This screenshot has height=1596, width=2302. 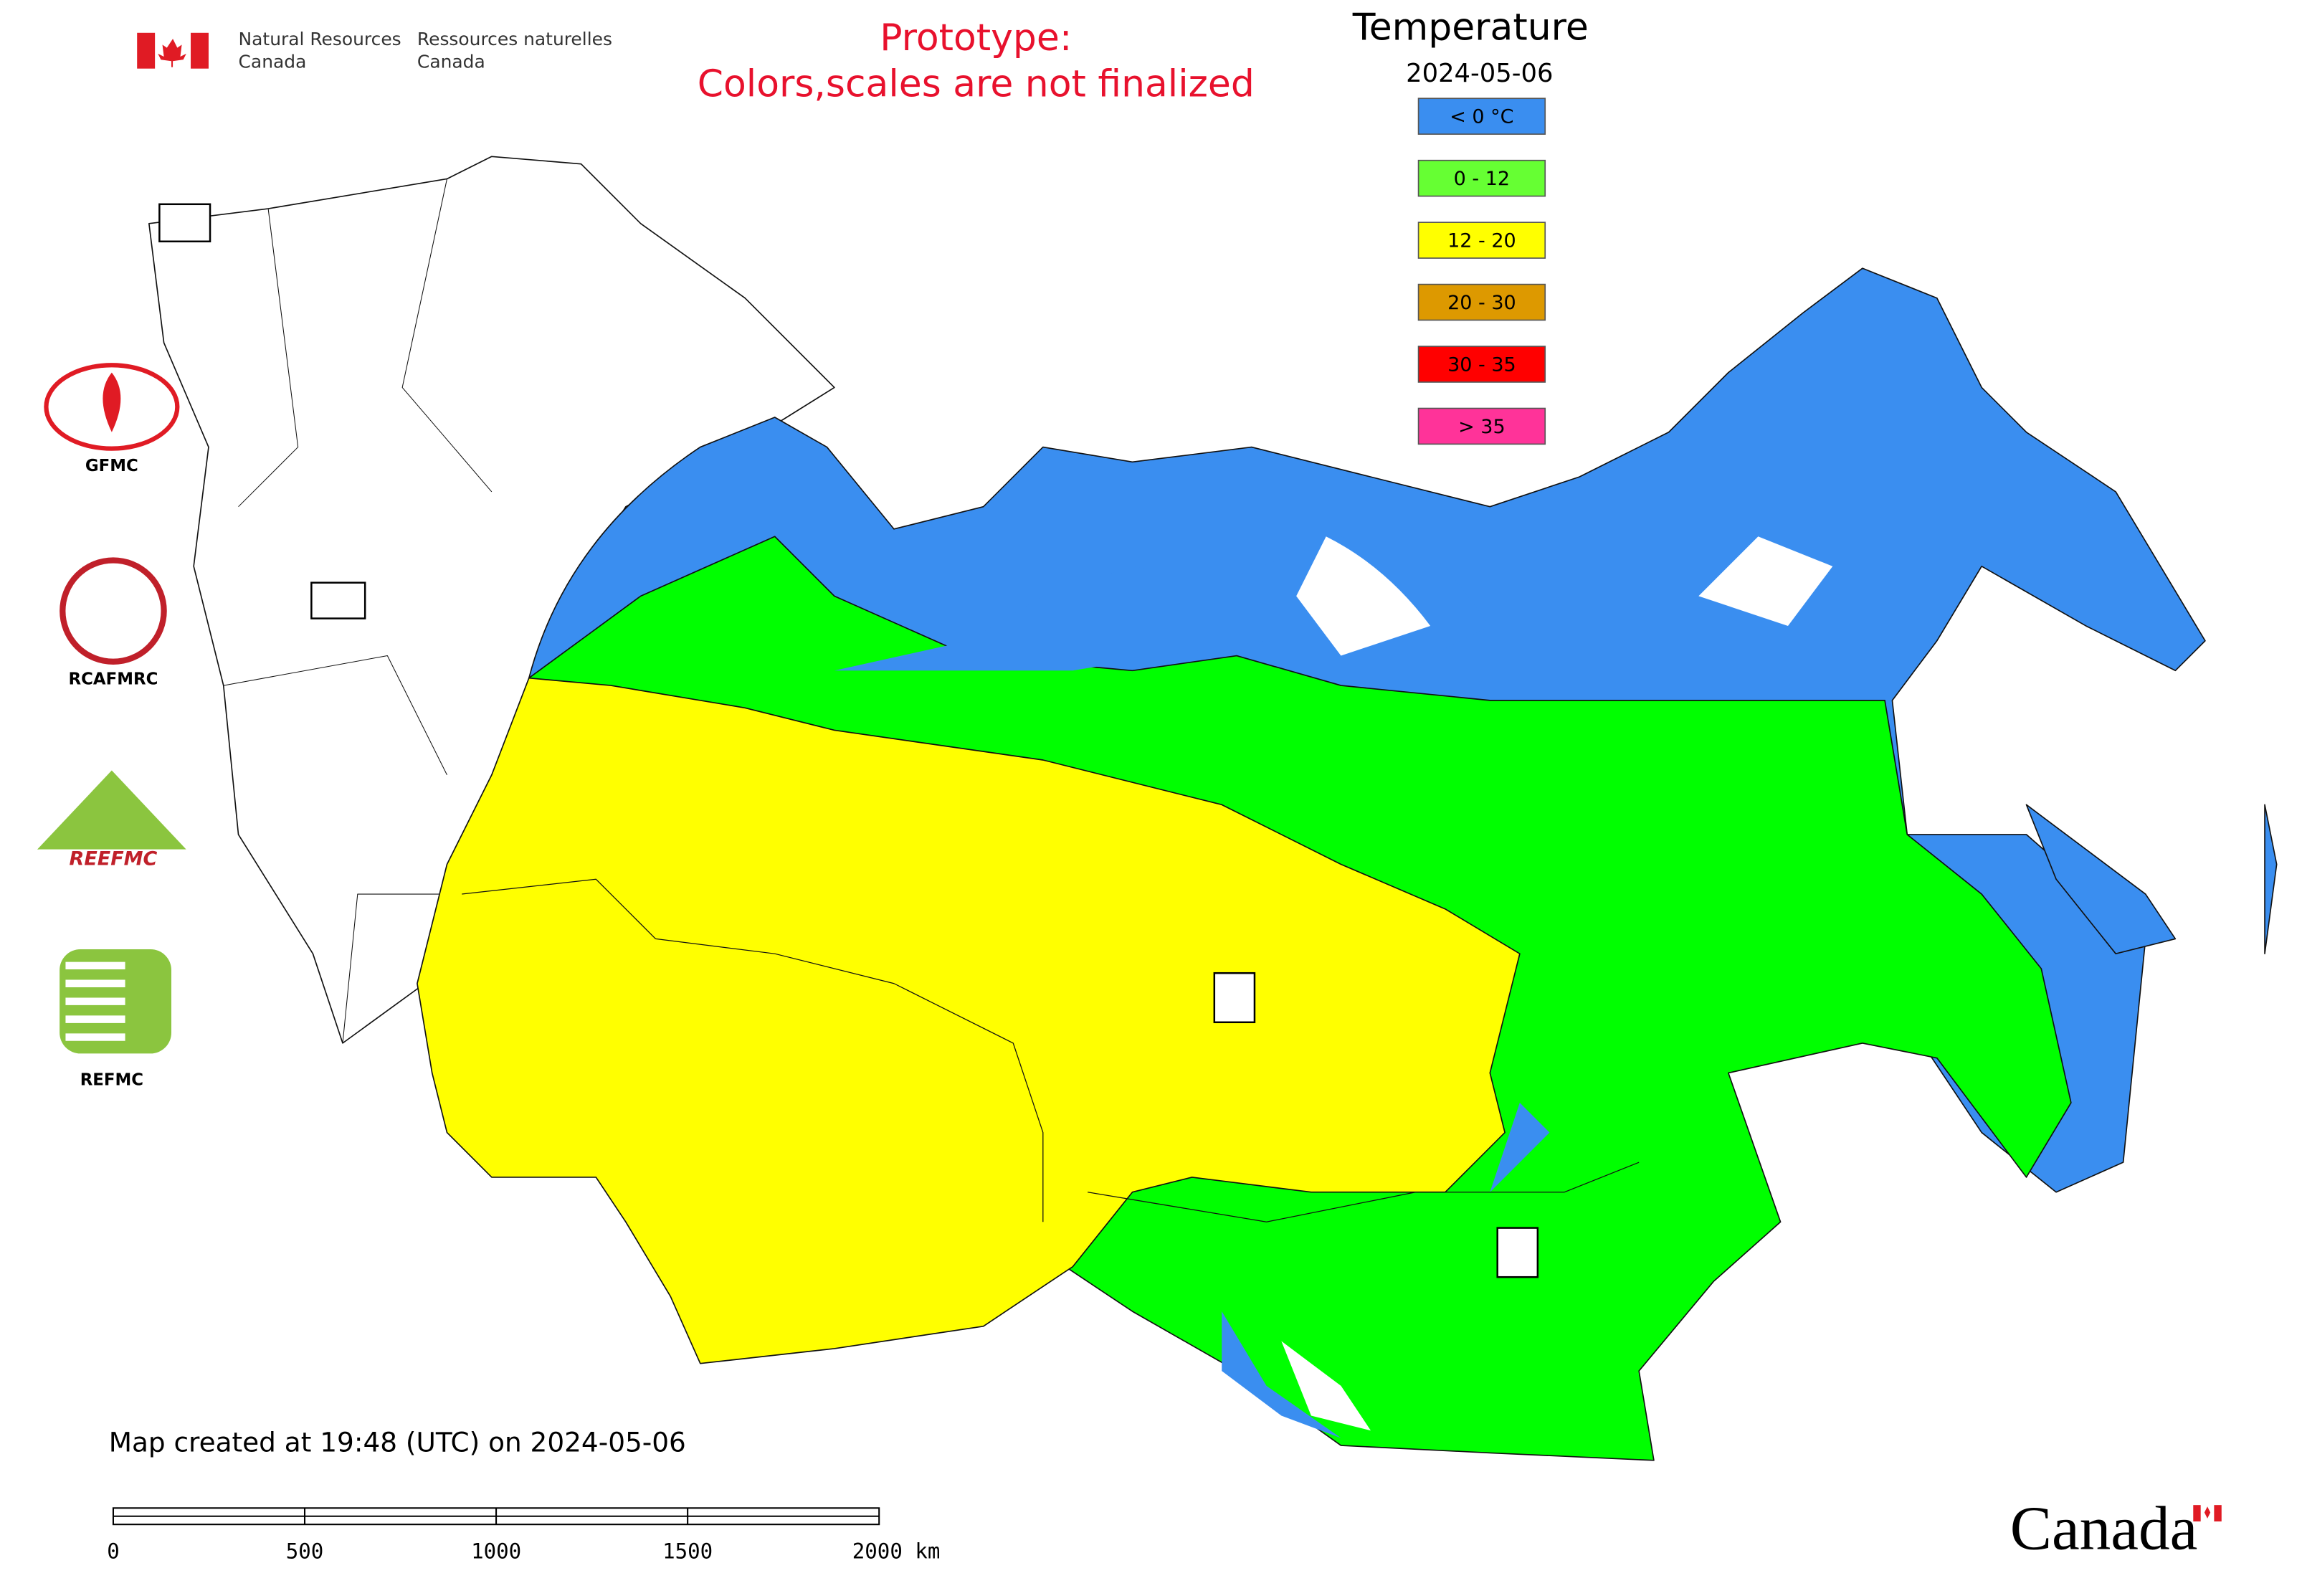 I want to click on scale-label: 1000, so click(x=496, y=1551).